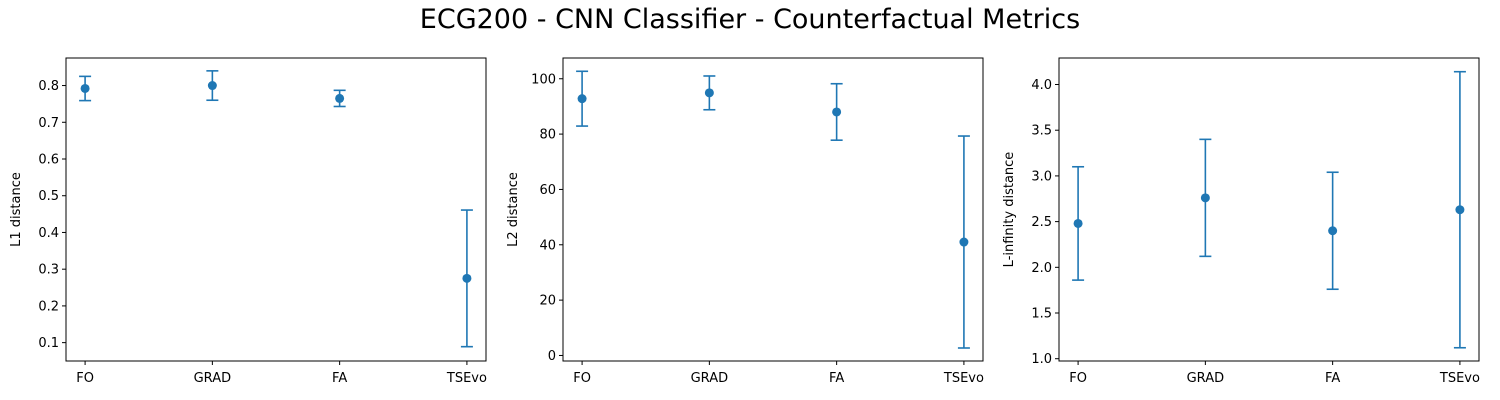 Image resolution: width=1500 pixels, height=400 pixels. What do you see at coordinates (1041, 359) in the screenshot?
I see `y-tick-label: 1.0` at bounding box center [1041, 359].